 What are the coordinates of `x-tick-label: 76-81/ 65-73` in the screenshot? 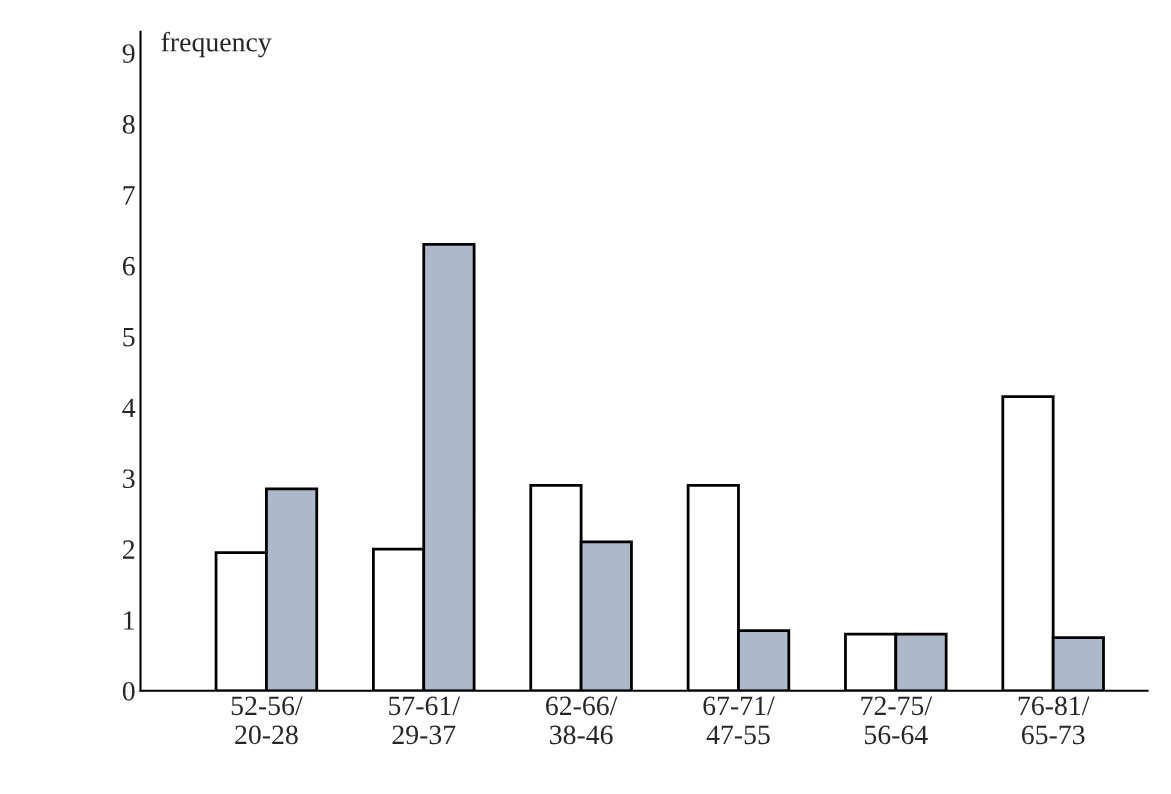 It's located at (1054, 720).